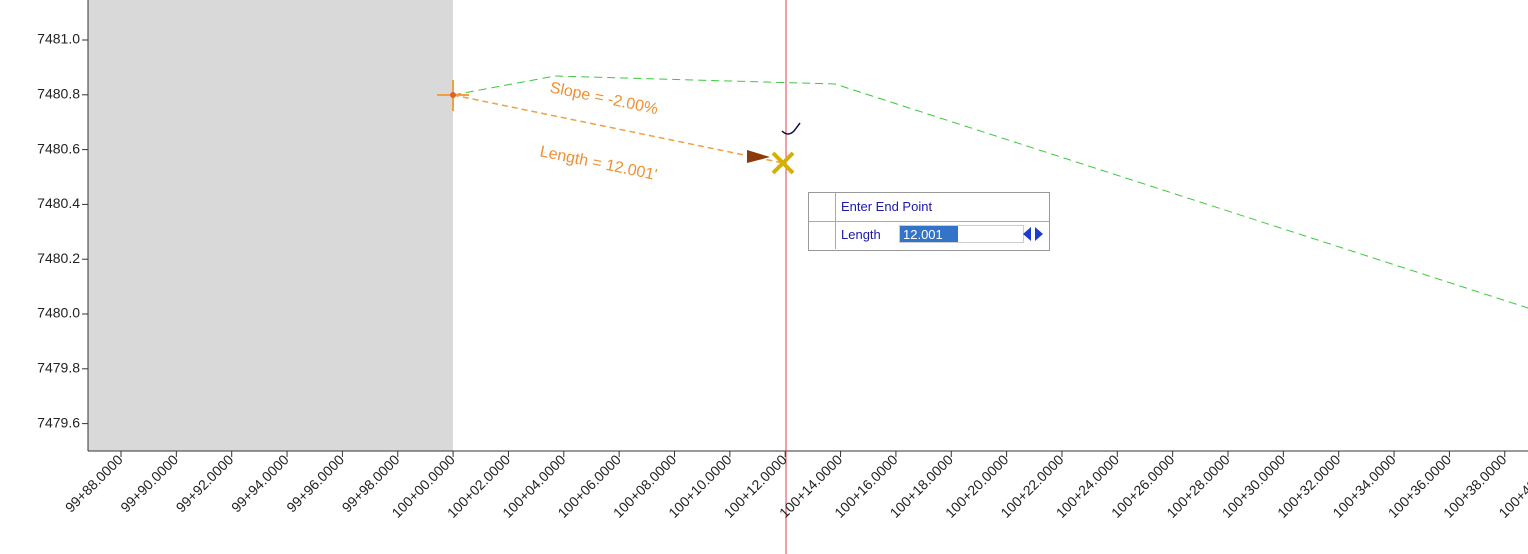 This screenshot has width=1528, height=554. What do you see at coordinates (58, 94) in the screenshot?
I see `y-tick-label: 7480.8` at bounding box center [58, 94].